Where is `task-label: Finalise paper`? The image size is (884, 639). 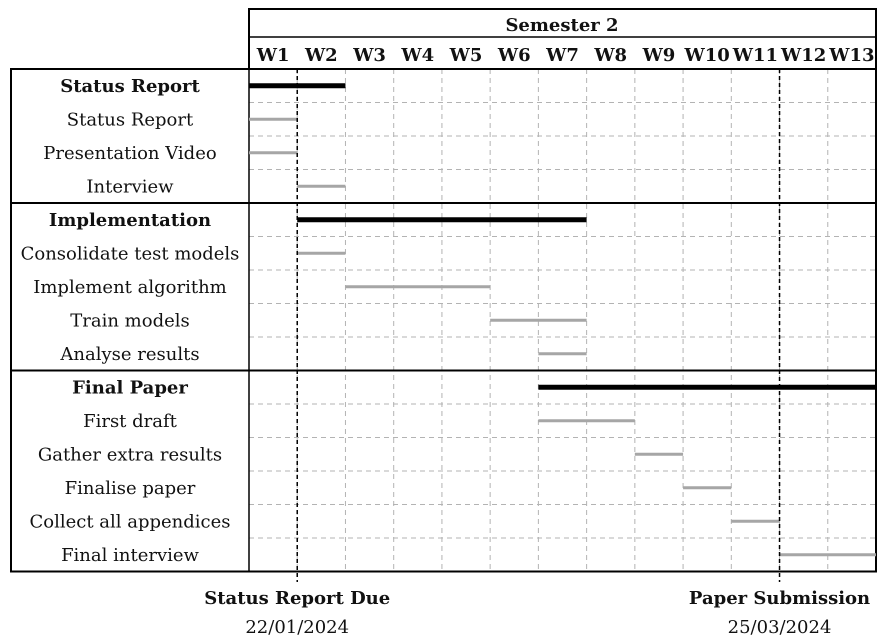
task-label: Finalise paper is located at coordinates (130, 488).